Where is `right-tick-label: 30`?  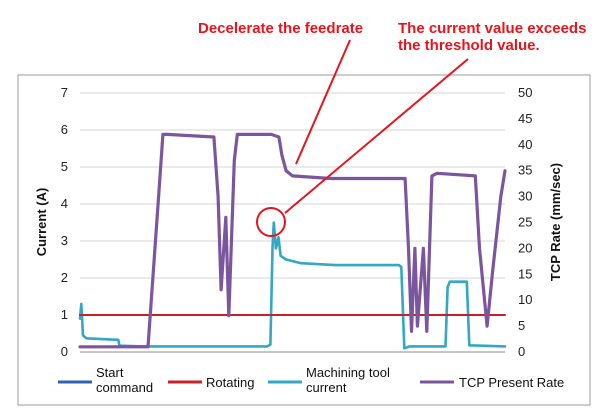
right-tick-label: 30 is located at coordinates (525, 196).